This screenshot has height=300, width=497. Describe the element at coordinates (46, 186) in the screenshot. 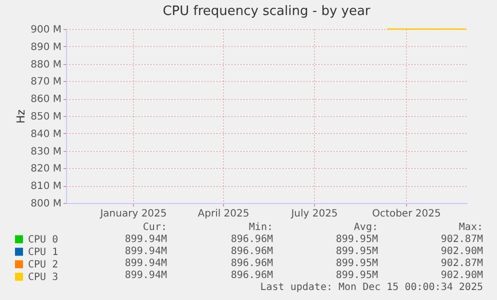

I see `y-tick-label: 810 M` at that location.